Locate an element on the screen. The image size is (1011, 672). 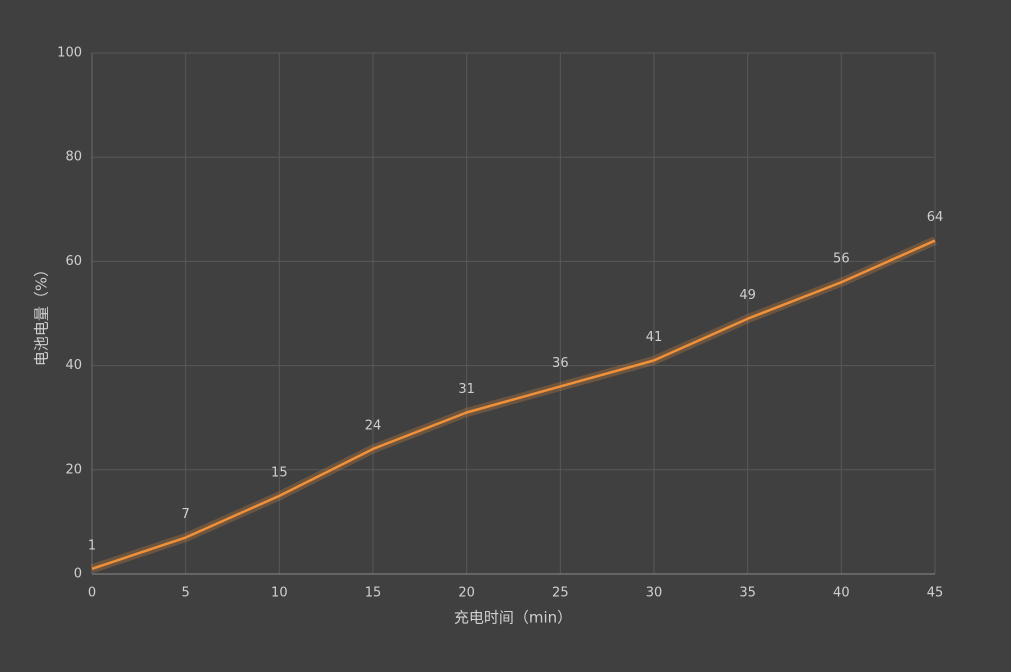
data-label: 56 is located at coordinates (841, 259).